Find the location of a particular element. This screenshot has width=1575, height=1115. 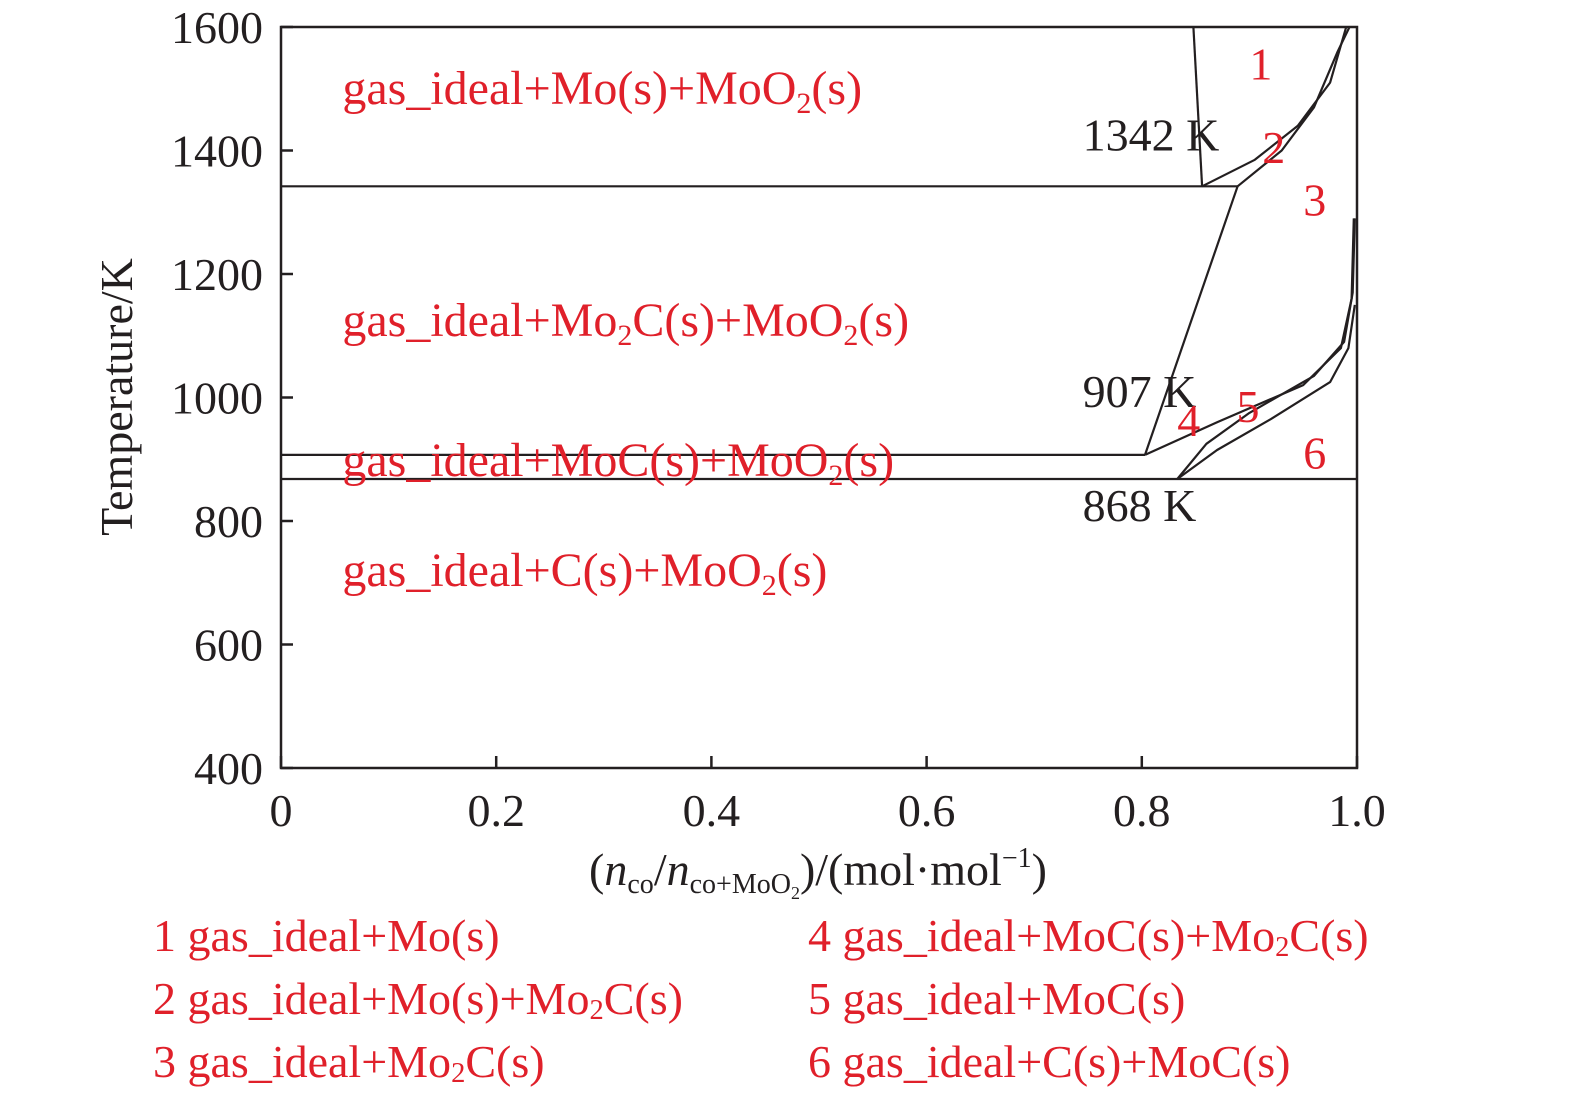

region-number-labels: 1 23 4 56 is located at coordinates (1251, 258).